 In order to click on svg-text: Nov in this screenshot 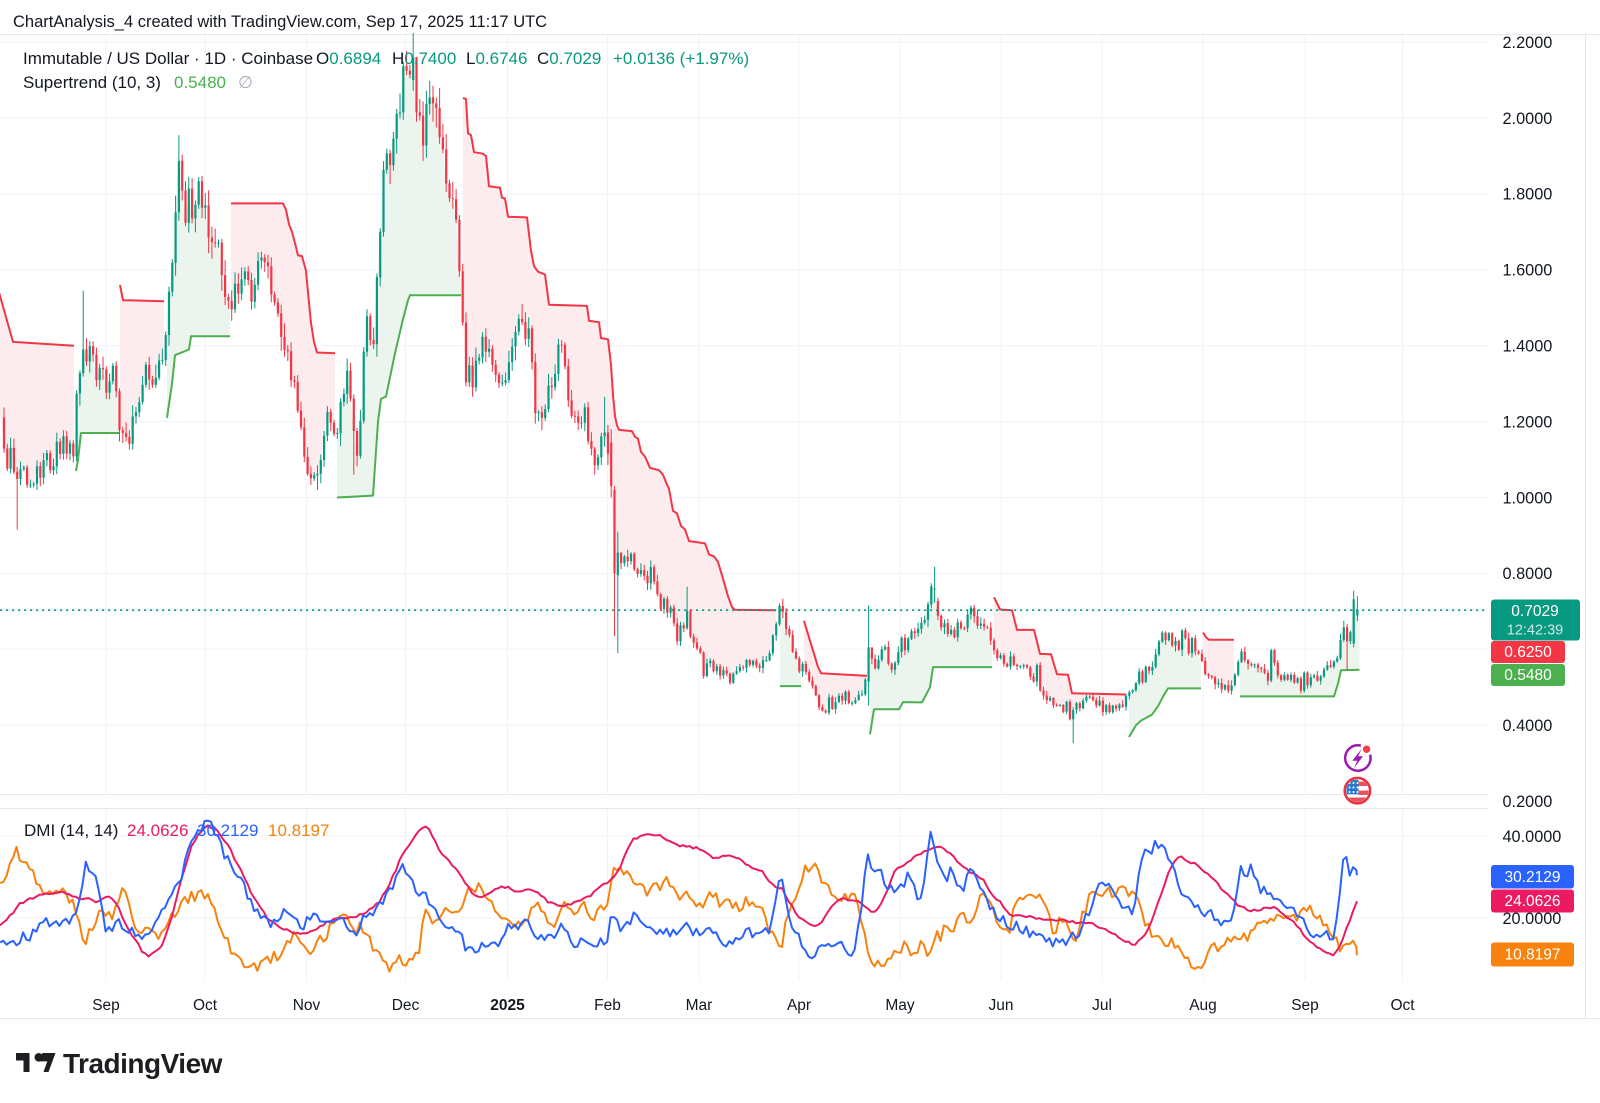, I will do `click(307, 1005)`.